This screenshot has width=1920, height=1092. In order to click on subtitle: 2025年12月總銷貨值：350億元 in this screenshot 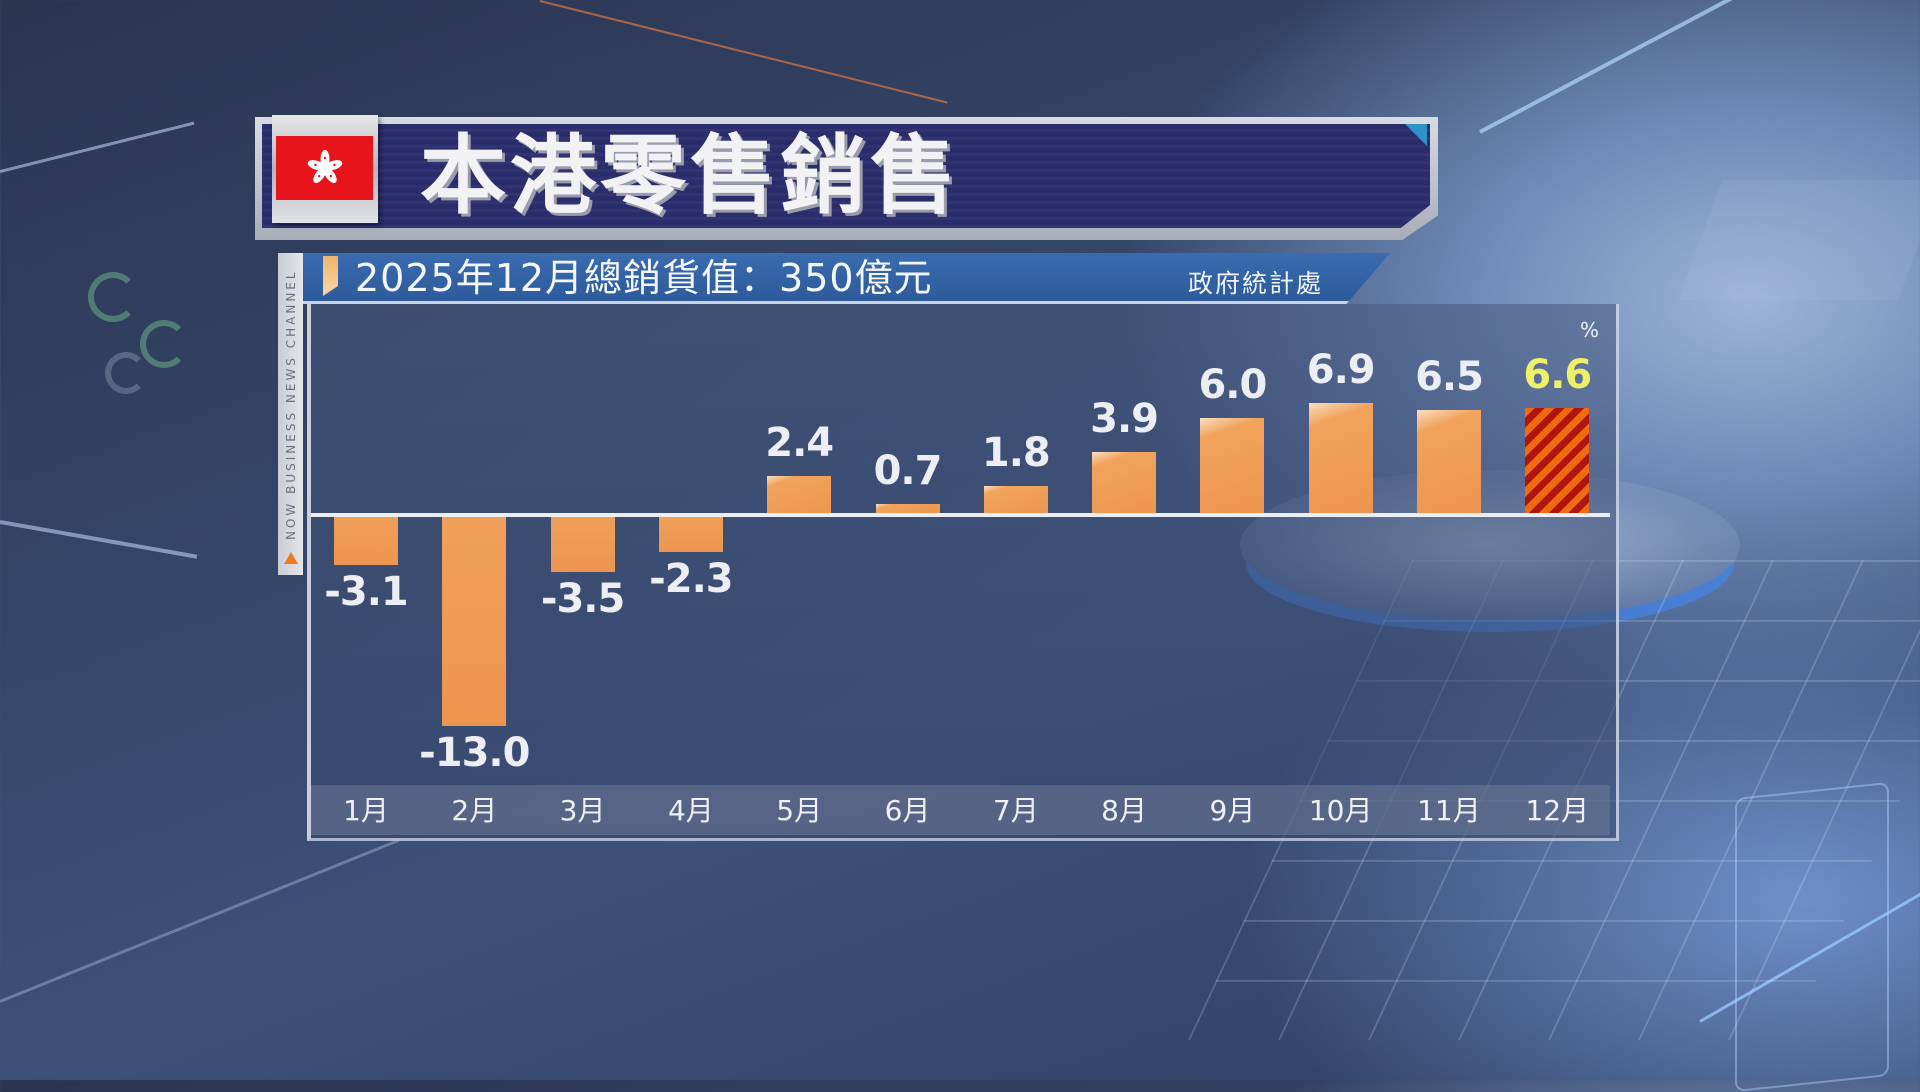, I will do `click(644, 278)`.